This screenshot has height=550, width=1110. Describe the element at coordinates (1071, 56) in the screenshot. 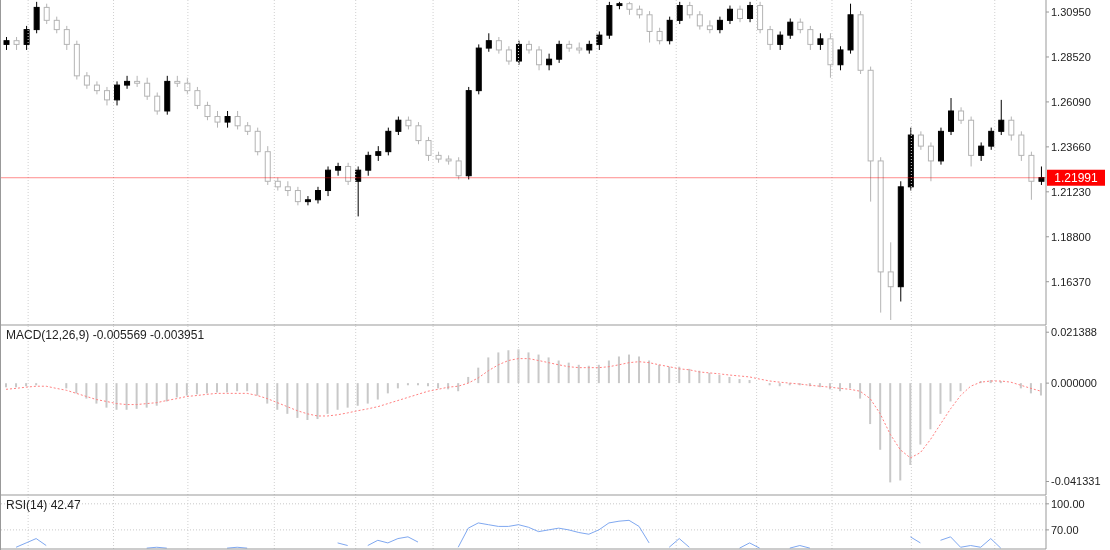

I see `y-tick-label: 1.28520` at that location.